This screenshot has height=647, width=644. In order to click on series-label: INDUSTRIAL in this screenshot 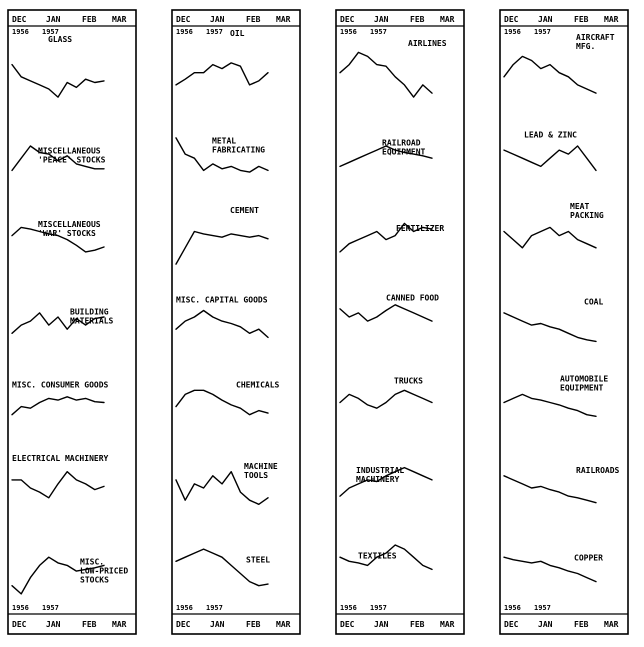, I will do `click(380, 470)`.